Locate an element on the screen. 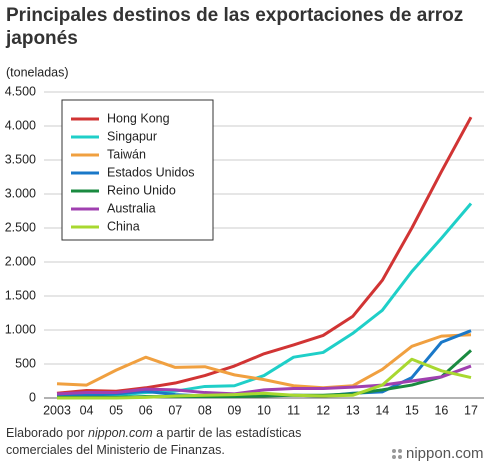 This screenshot has width=500, height=466. y-tick-label: 4.000 is located at coordinates (20, 125).